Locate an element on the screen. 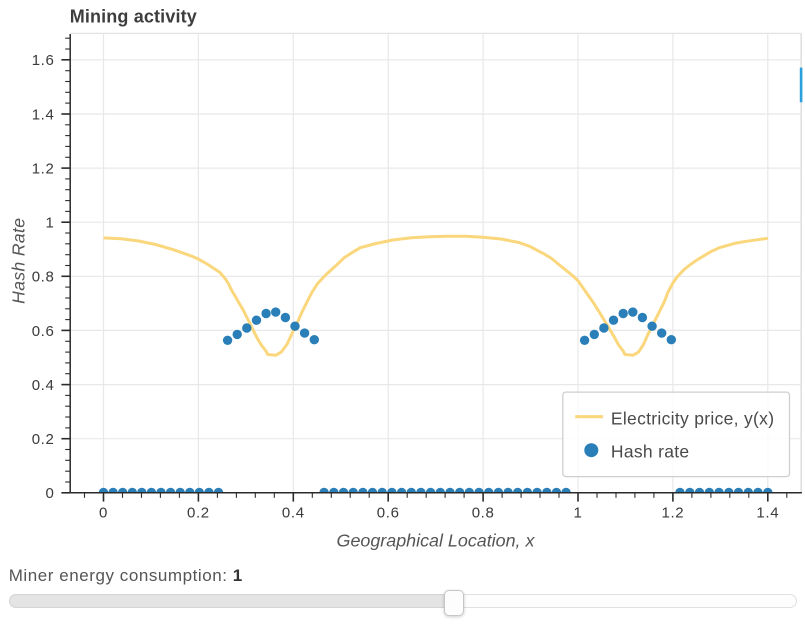 This screenshot has width=805, height=626. svg-text: 1.6 is located at coordinates (43, 60).